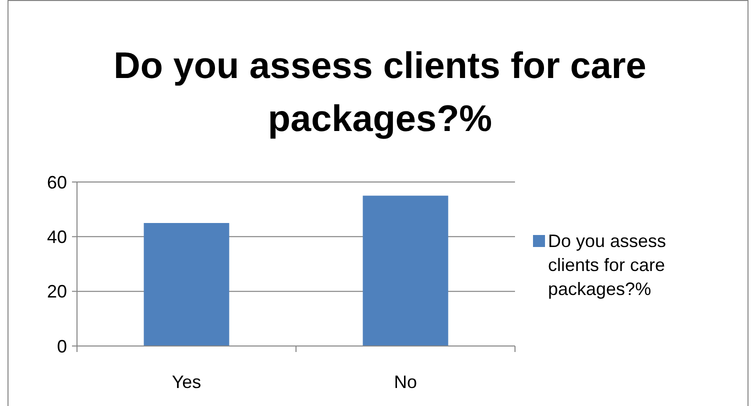 Image resolution: width=756 pixels, height=406 pixels. What do you see at coordinates (61, 346) in the screenshot?
I see `y-tick-label: 0` at bounding box center [61, 346].